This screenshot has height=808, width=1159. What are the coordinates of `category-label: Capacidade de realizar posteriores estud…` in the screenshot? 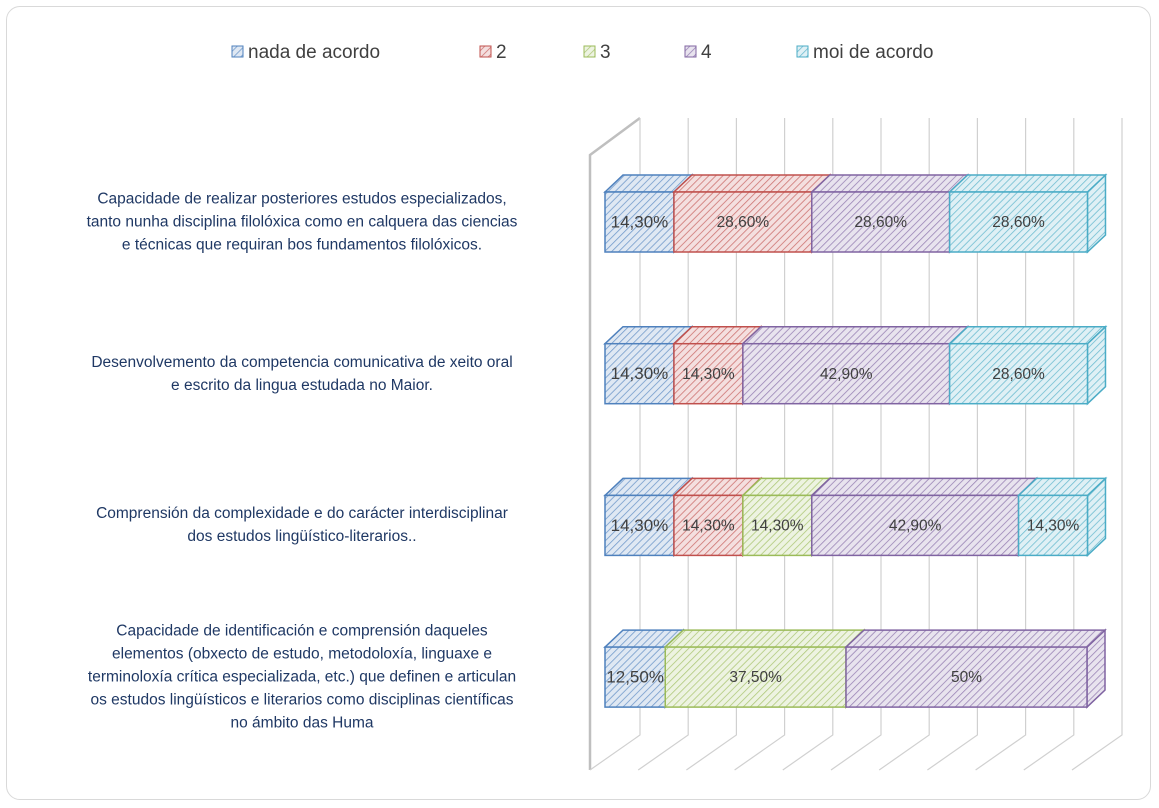 It's located at (302, 222).